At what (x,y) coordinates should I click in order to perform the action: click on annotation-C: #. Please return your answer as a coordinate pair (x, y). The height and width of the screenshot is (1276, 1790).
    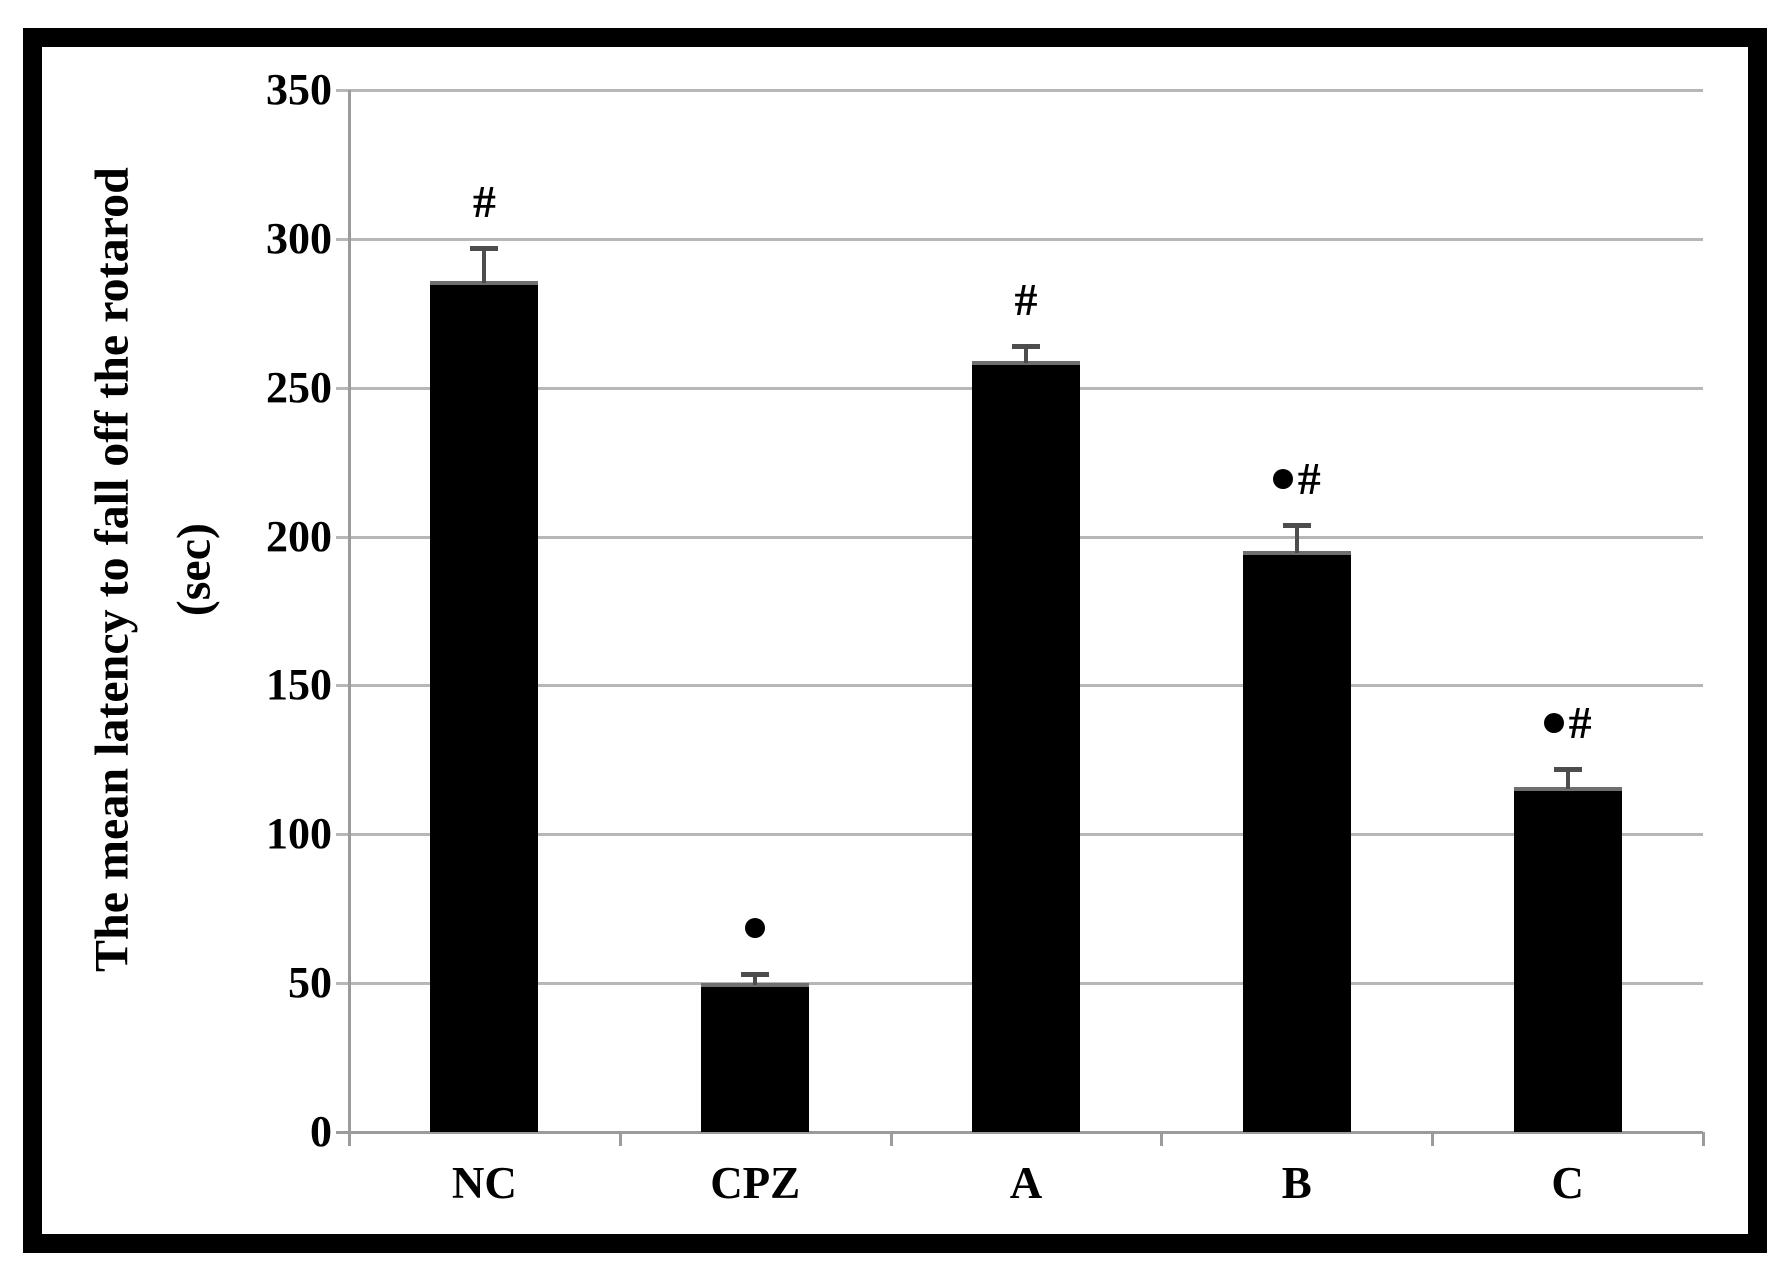
    Looking at the image, I should click on (1568, 723).